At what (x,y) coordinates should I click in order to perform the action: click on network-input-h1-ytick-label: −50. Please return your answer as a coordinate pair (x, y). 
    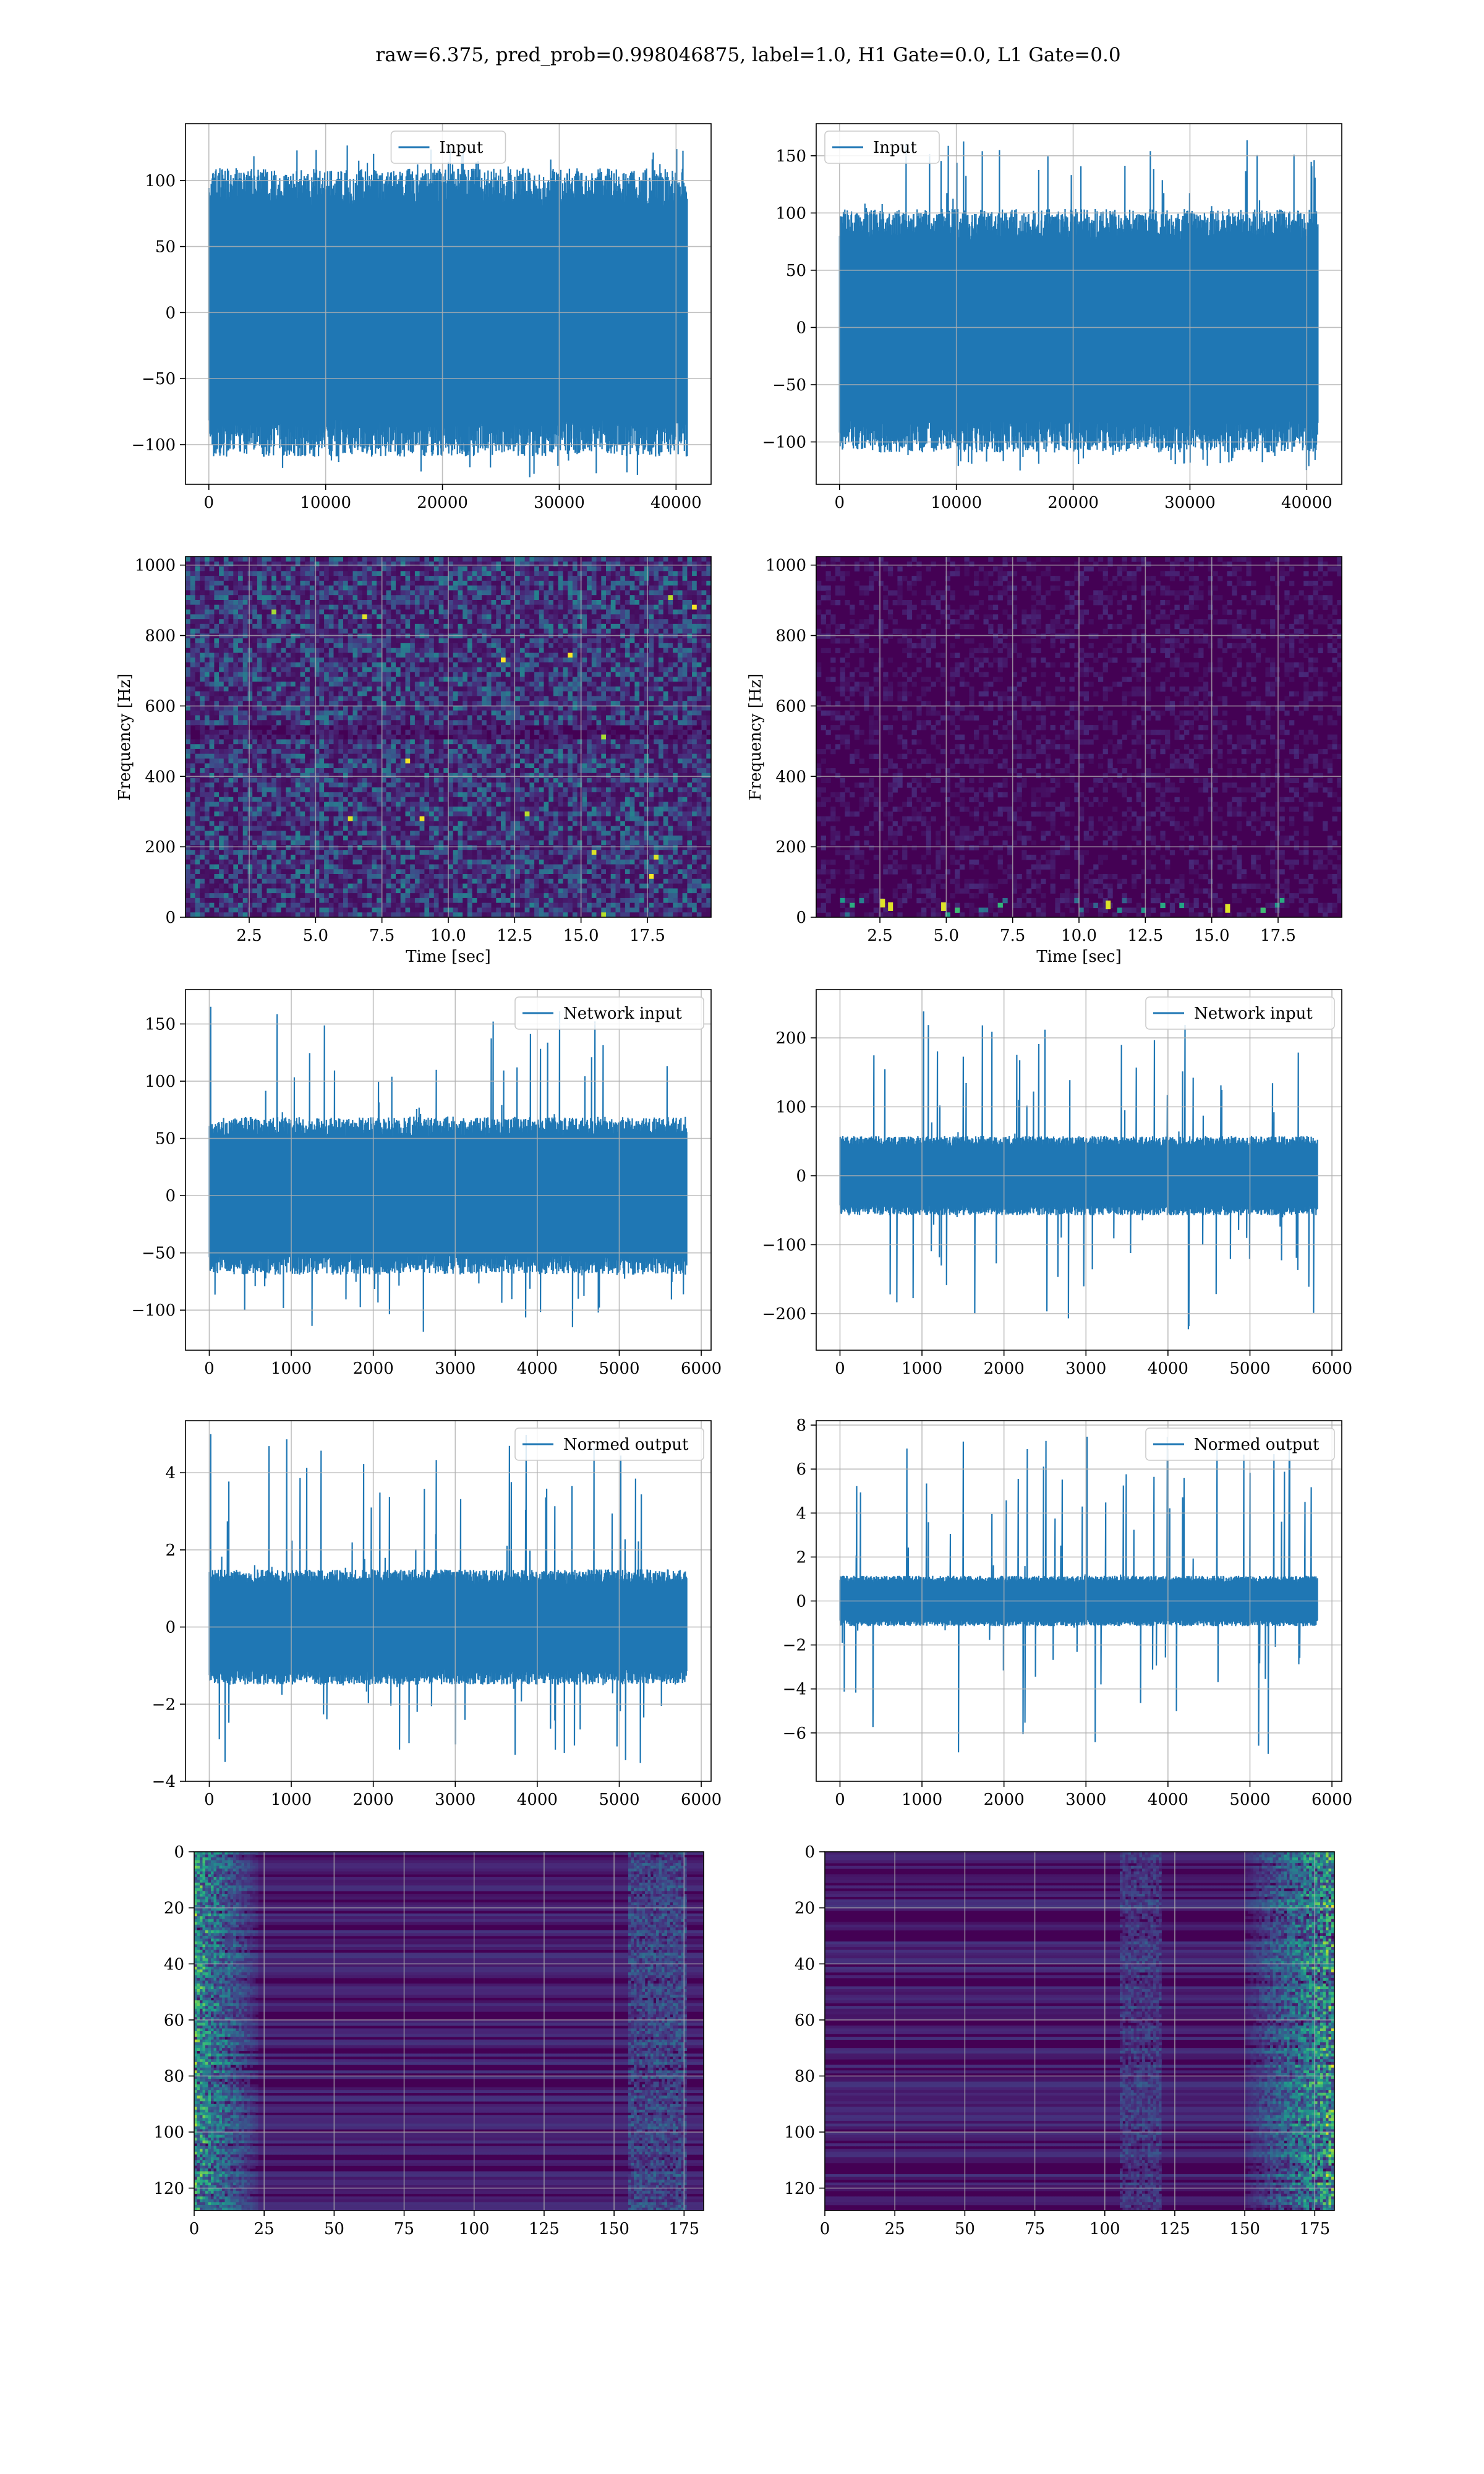
    Looking at the image, I should click on (159, 1253).